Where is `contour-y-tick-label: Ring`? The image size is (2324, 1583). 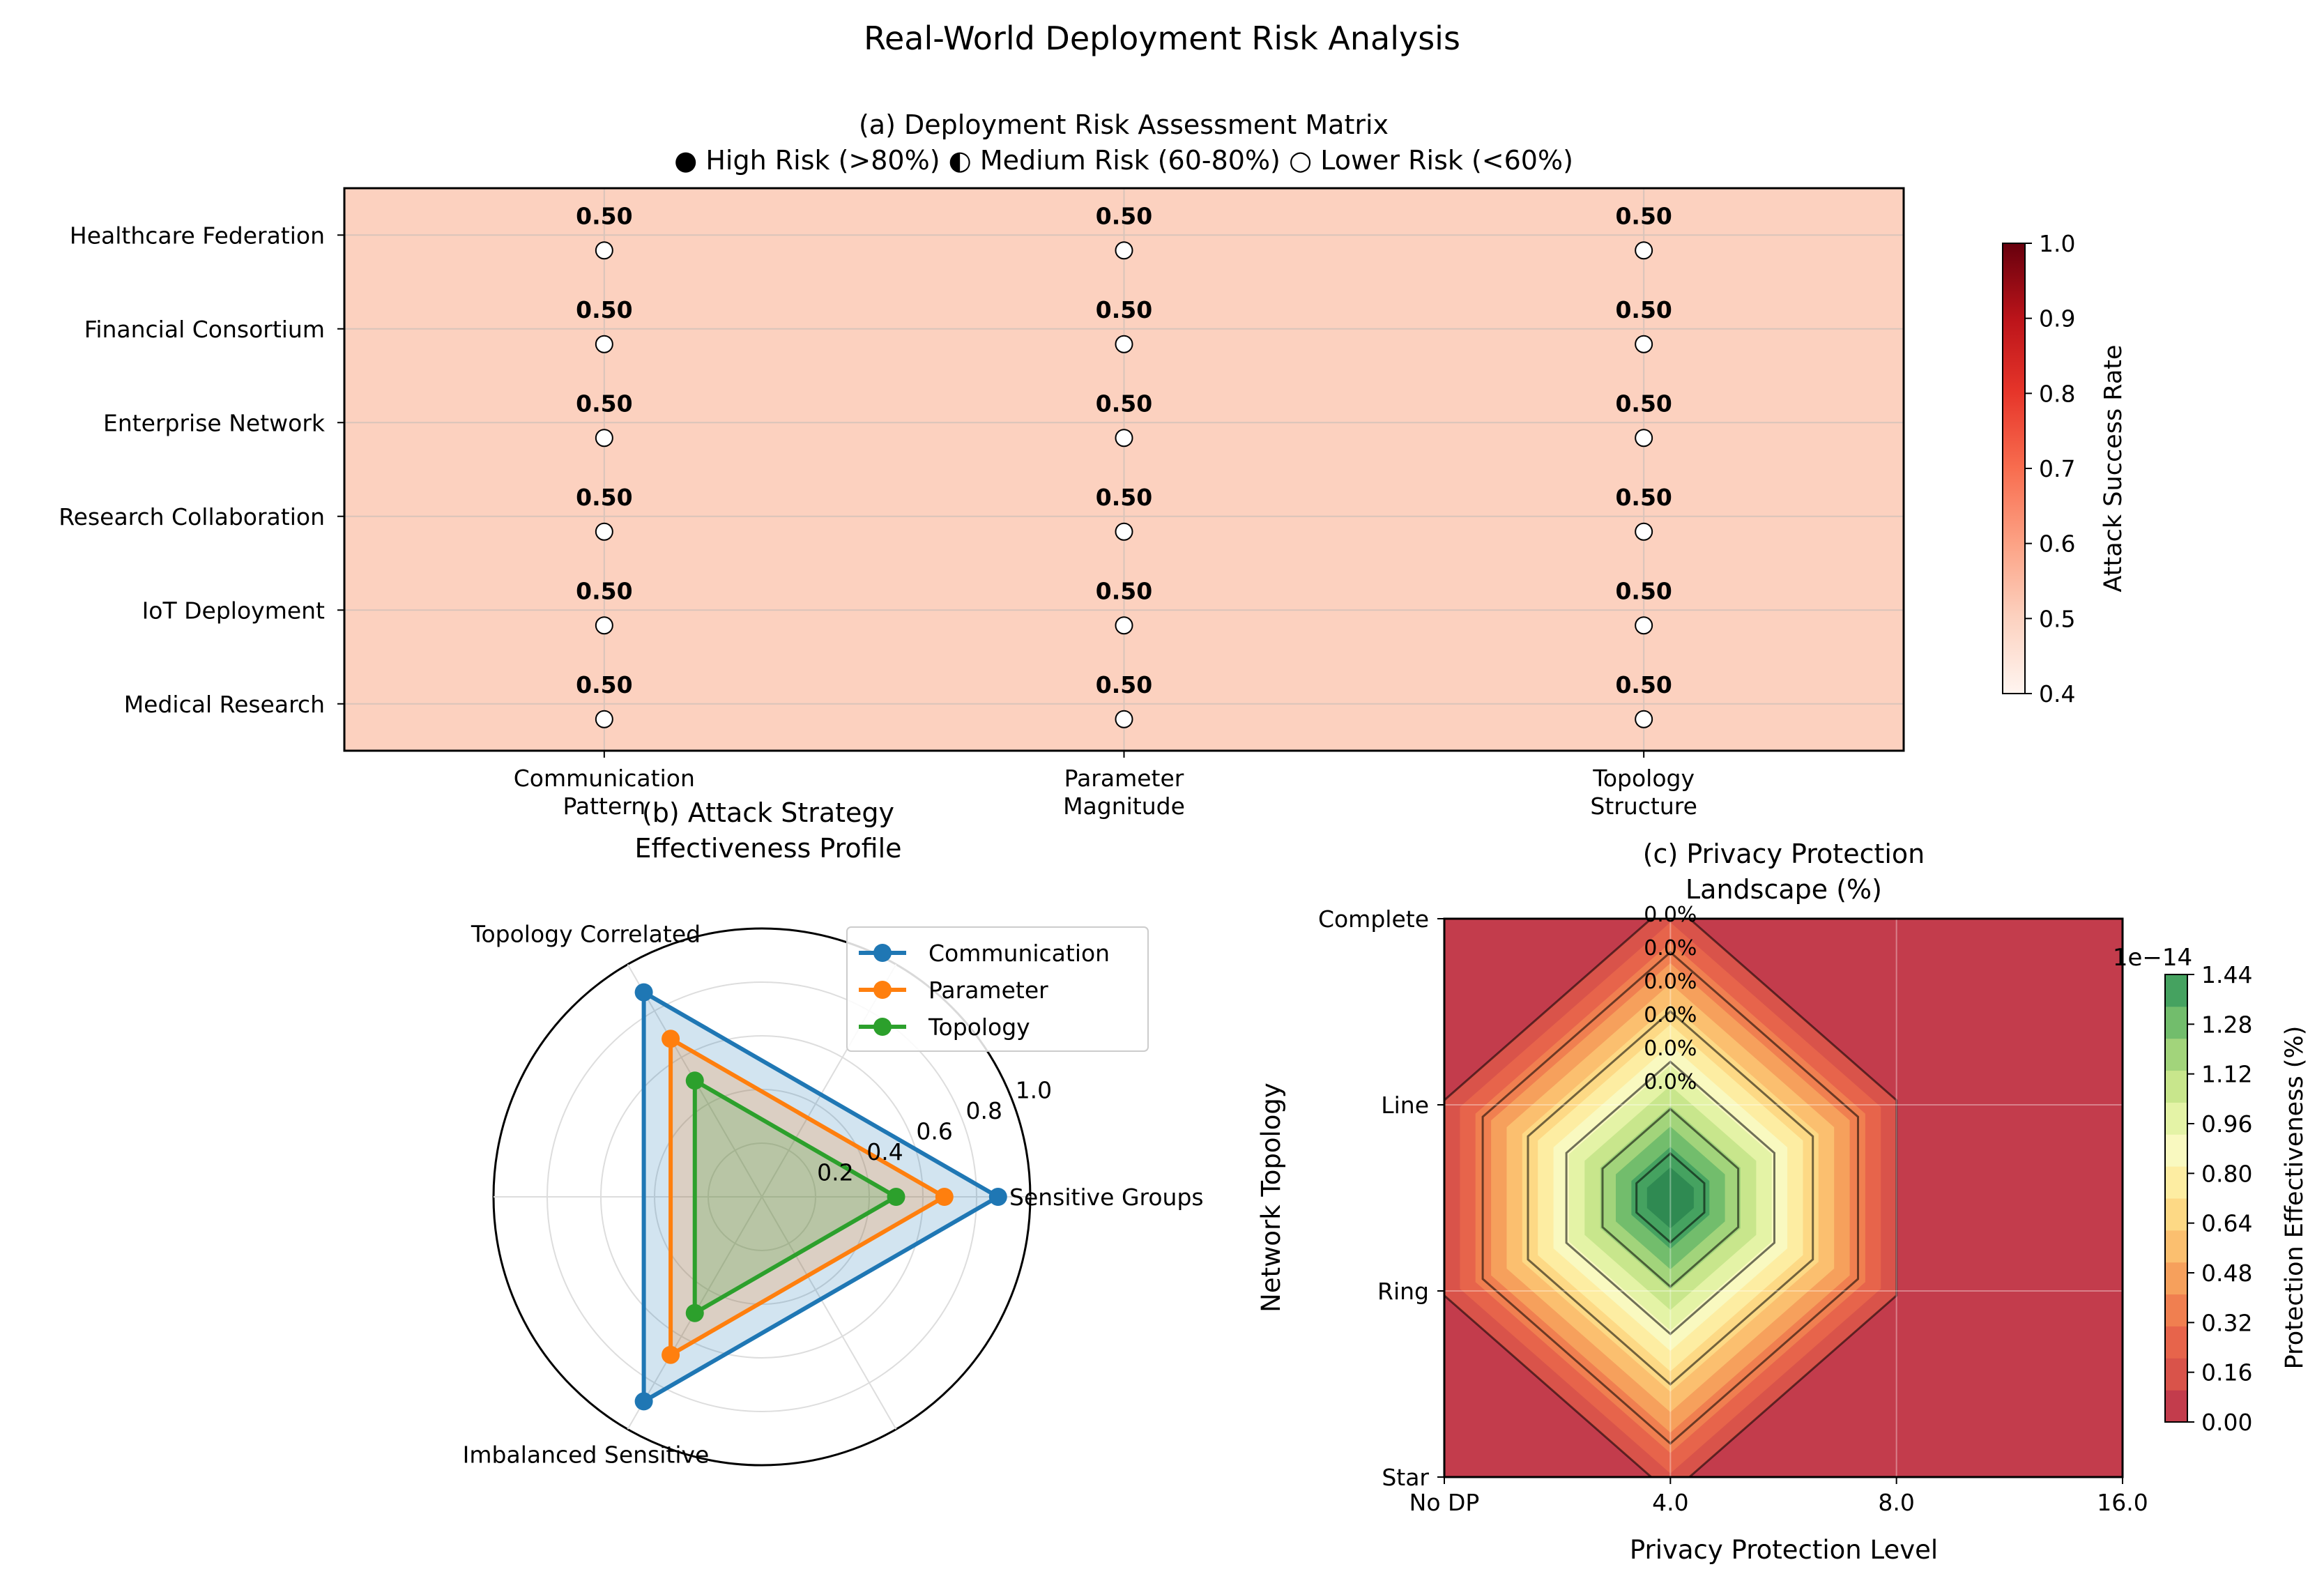
contour-y-tick-label: Ring is located at coordinates (1403, 1291).